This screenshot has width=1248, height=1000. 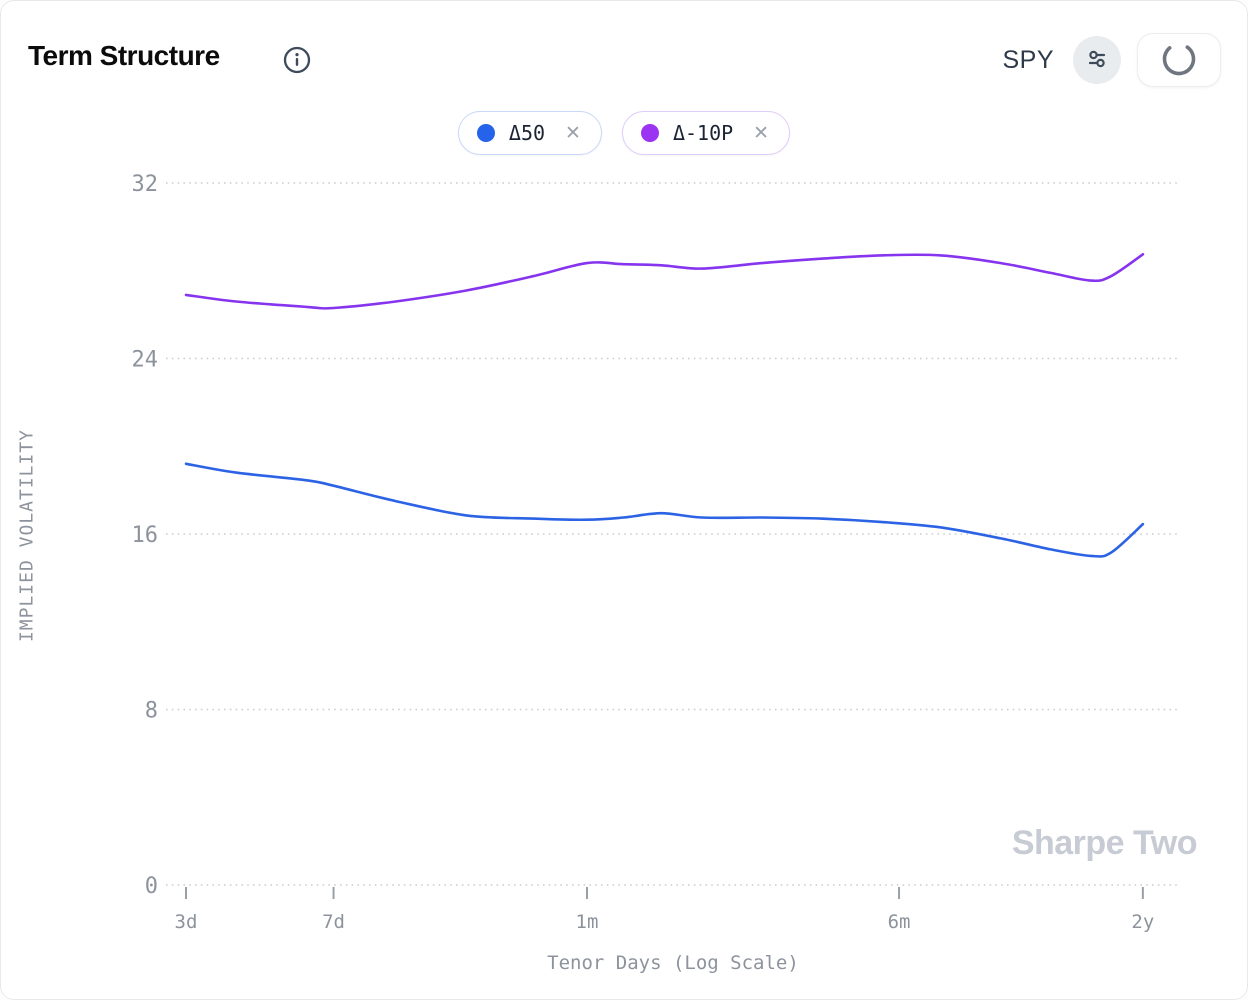 What do you see at coordinates (124, 55) in the screenshot?
I see `page-title: Term Structure` at bounding box center [124, 55].